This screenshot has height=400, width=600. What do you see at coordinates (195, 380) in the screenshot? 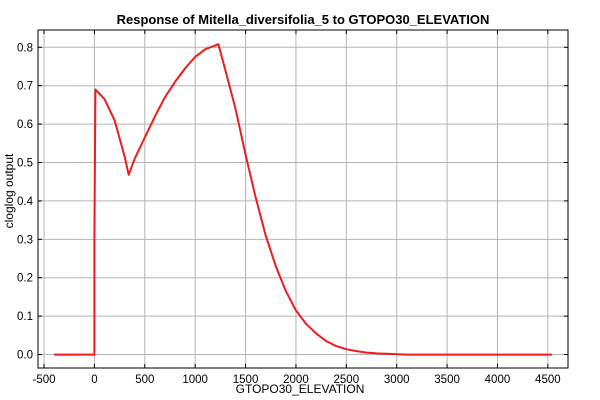
I see `x-tick-label: 1000` at bounding box center [195, 380].